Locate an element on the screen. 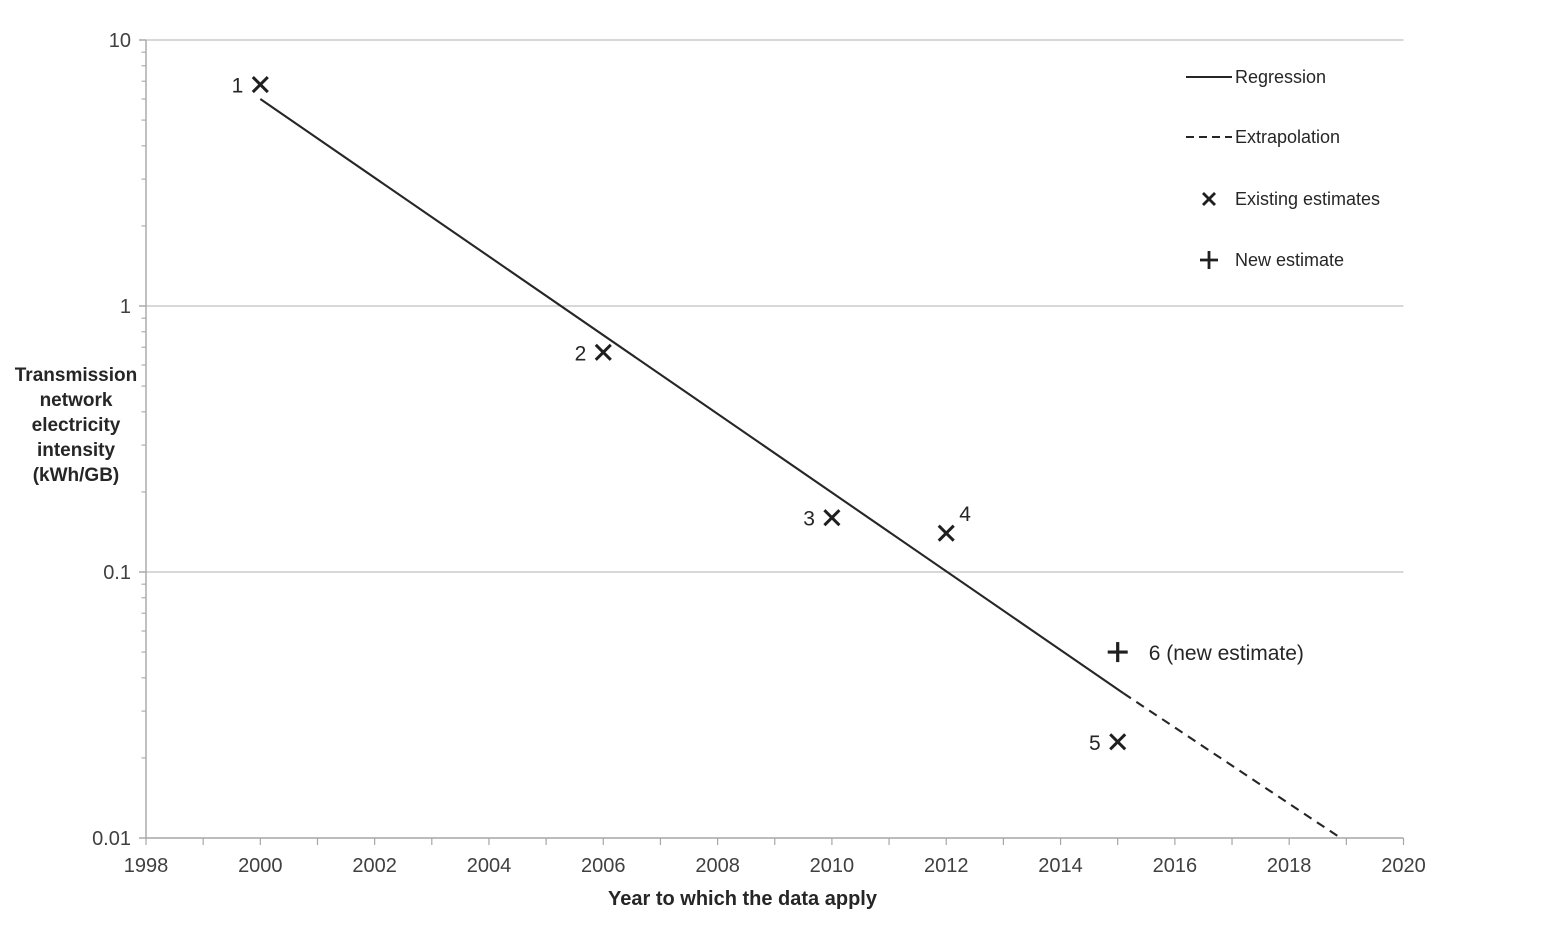 This screenshot has width=1546, height=932. legend-item-extrapolation: Extrapolation is located at coordinates (1263, 137).